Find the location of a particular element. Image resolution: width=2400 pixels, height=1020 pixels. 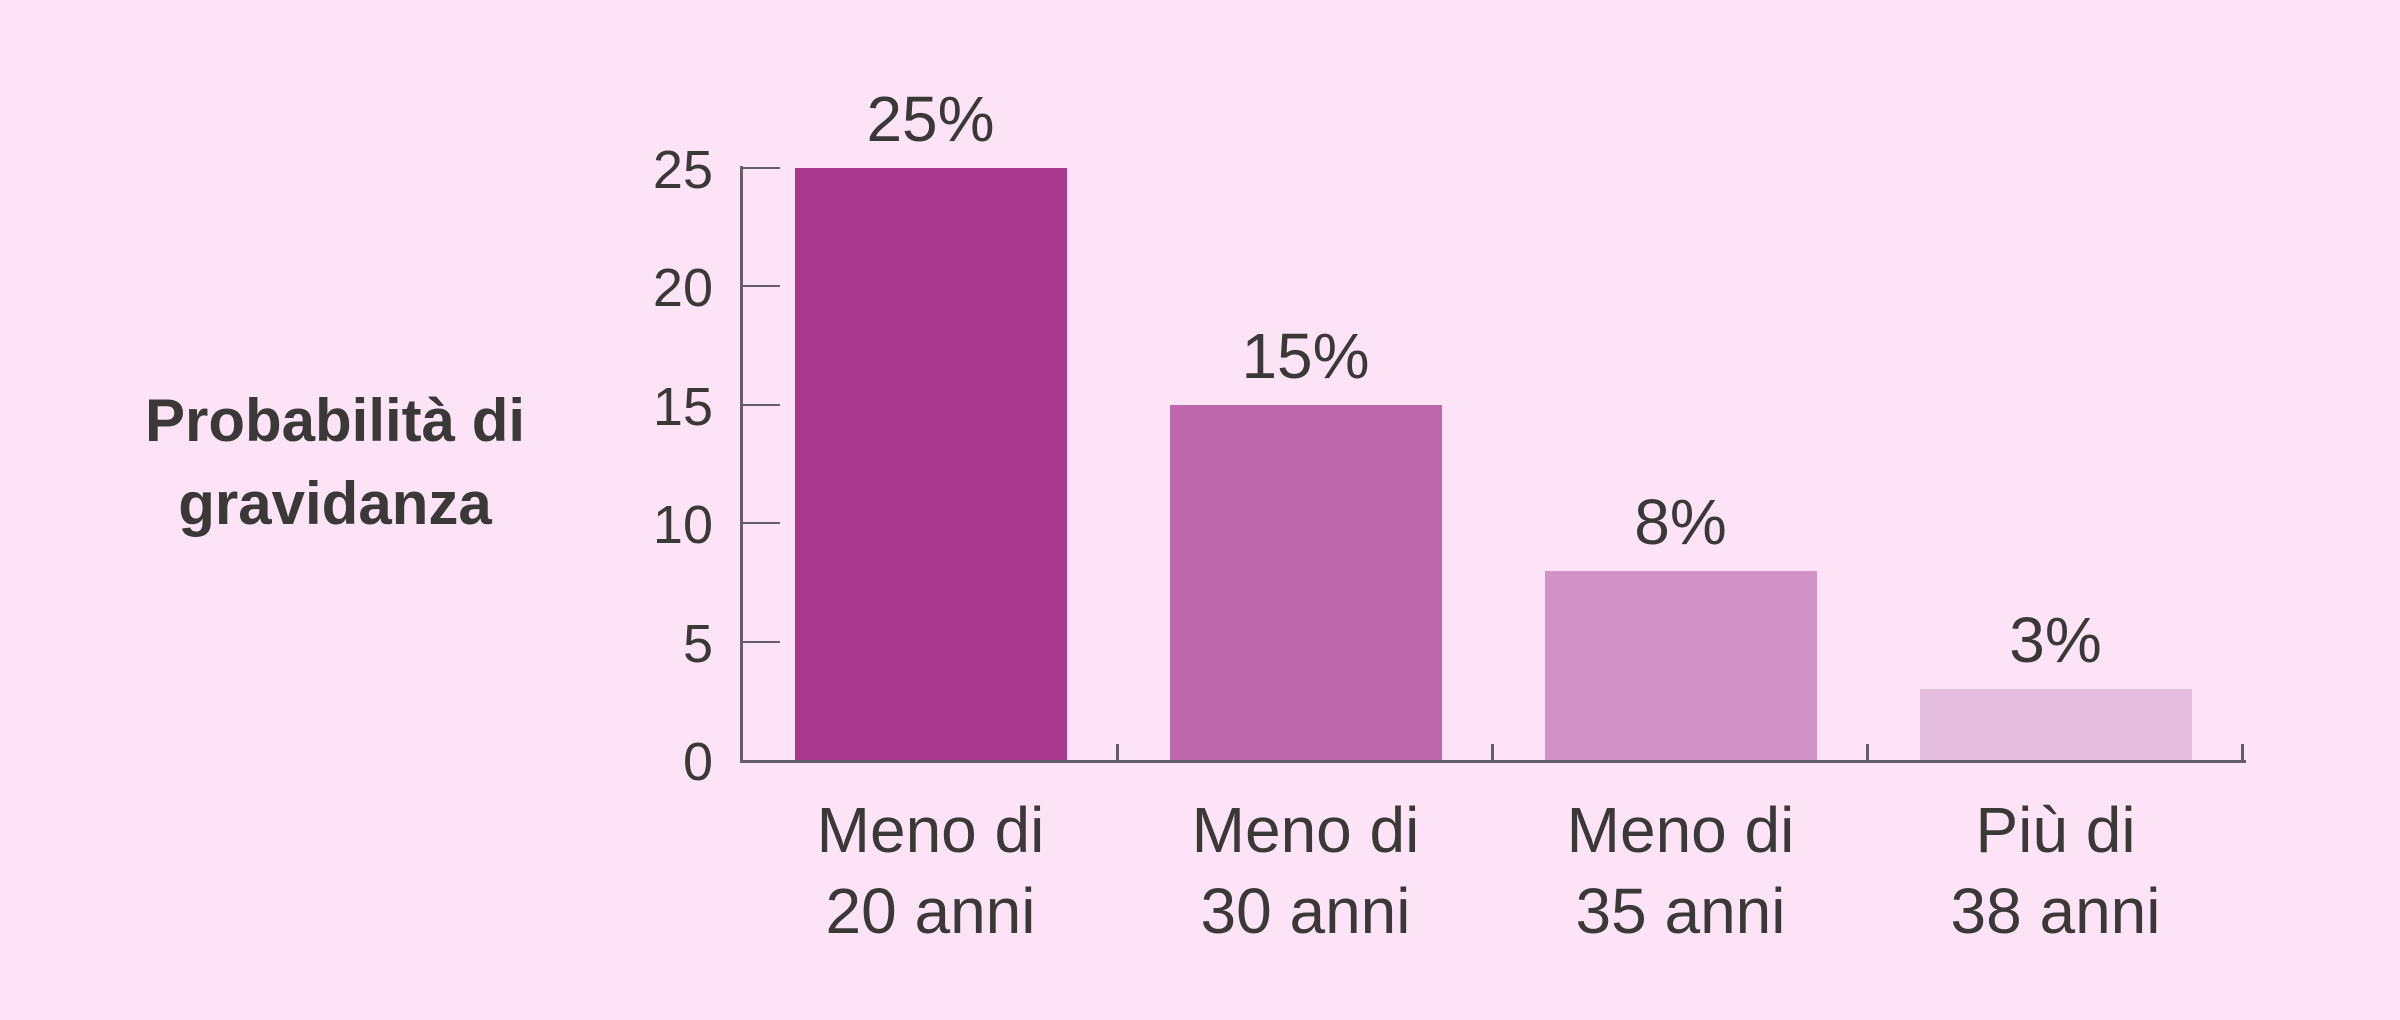

bar-value-label: 25% is located at coordinates (930, 119).